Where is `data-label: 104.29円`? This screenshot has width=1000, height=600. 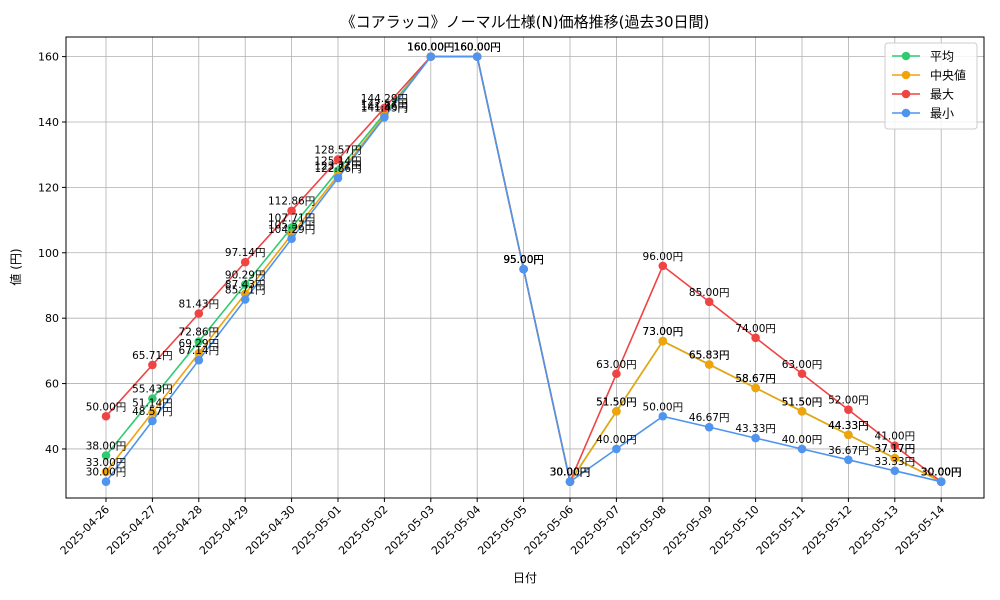
data-label: 104.29円 is located at coordinates (291, 230).